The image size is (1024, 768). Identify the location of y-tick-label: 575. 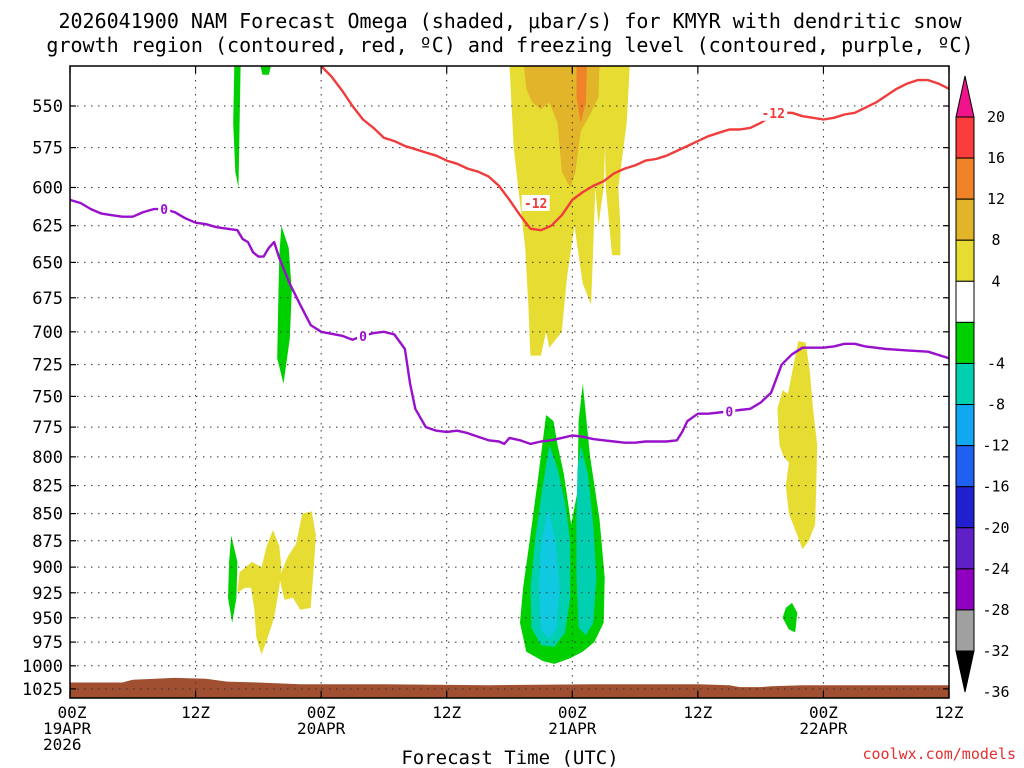
(47, 149).